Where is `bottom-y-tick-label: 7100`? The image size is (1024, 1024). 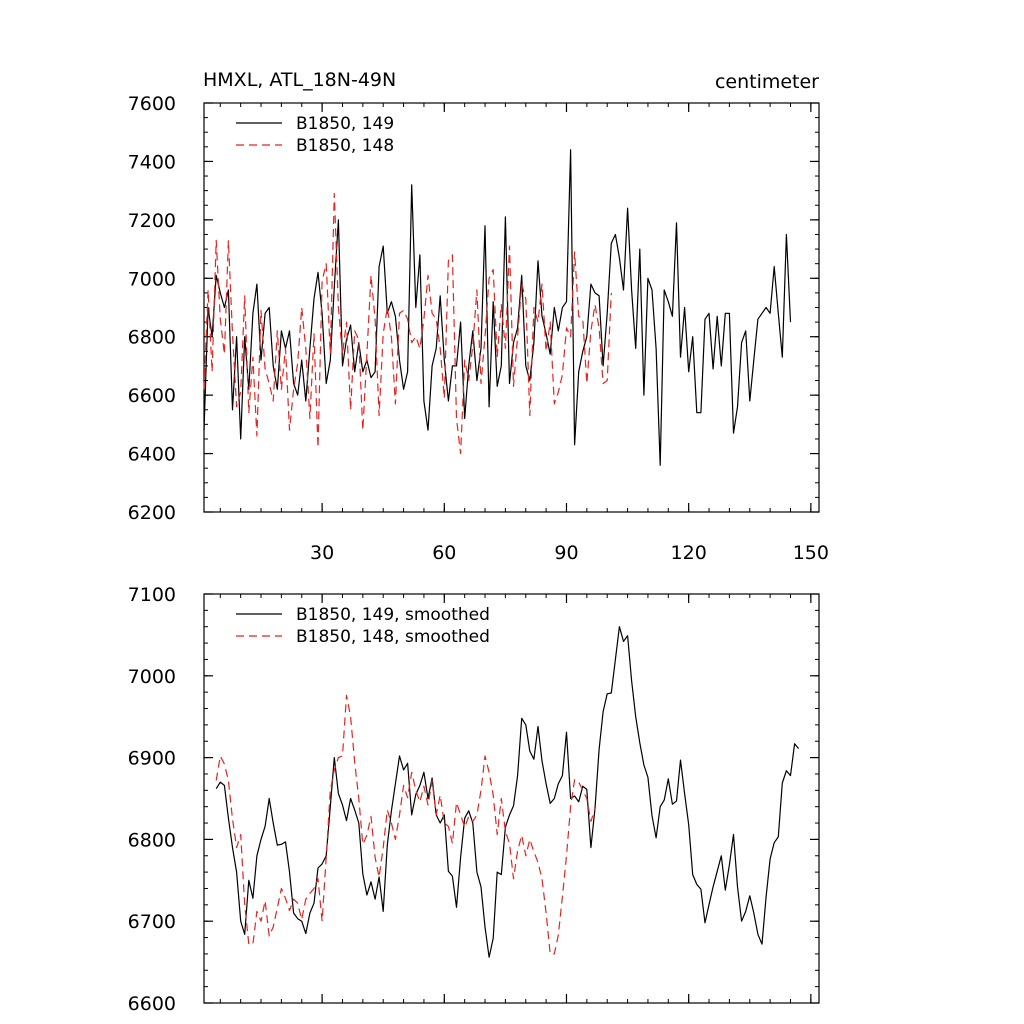 bottom-y-tick-label: 7100 is located at coordinates (152, 595).